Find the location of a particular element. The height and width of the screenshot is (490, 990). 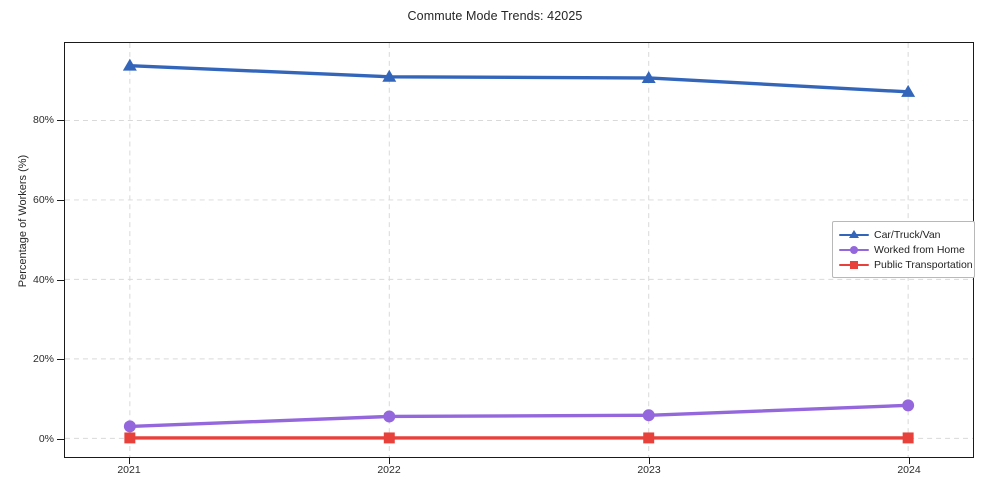

legend-item: Public Transportation is located at coordinates (906, 264).